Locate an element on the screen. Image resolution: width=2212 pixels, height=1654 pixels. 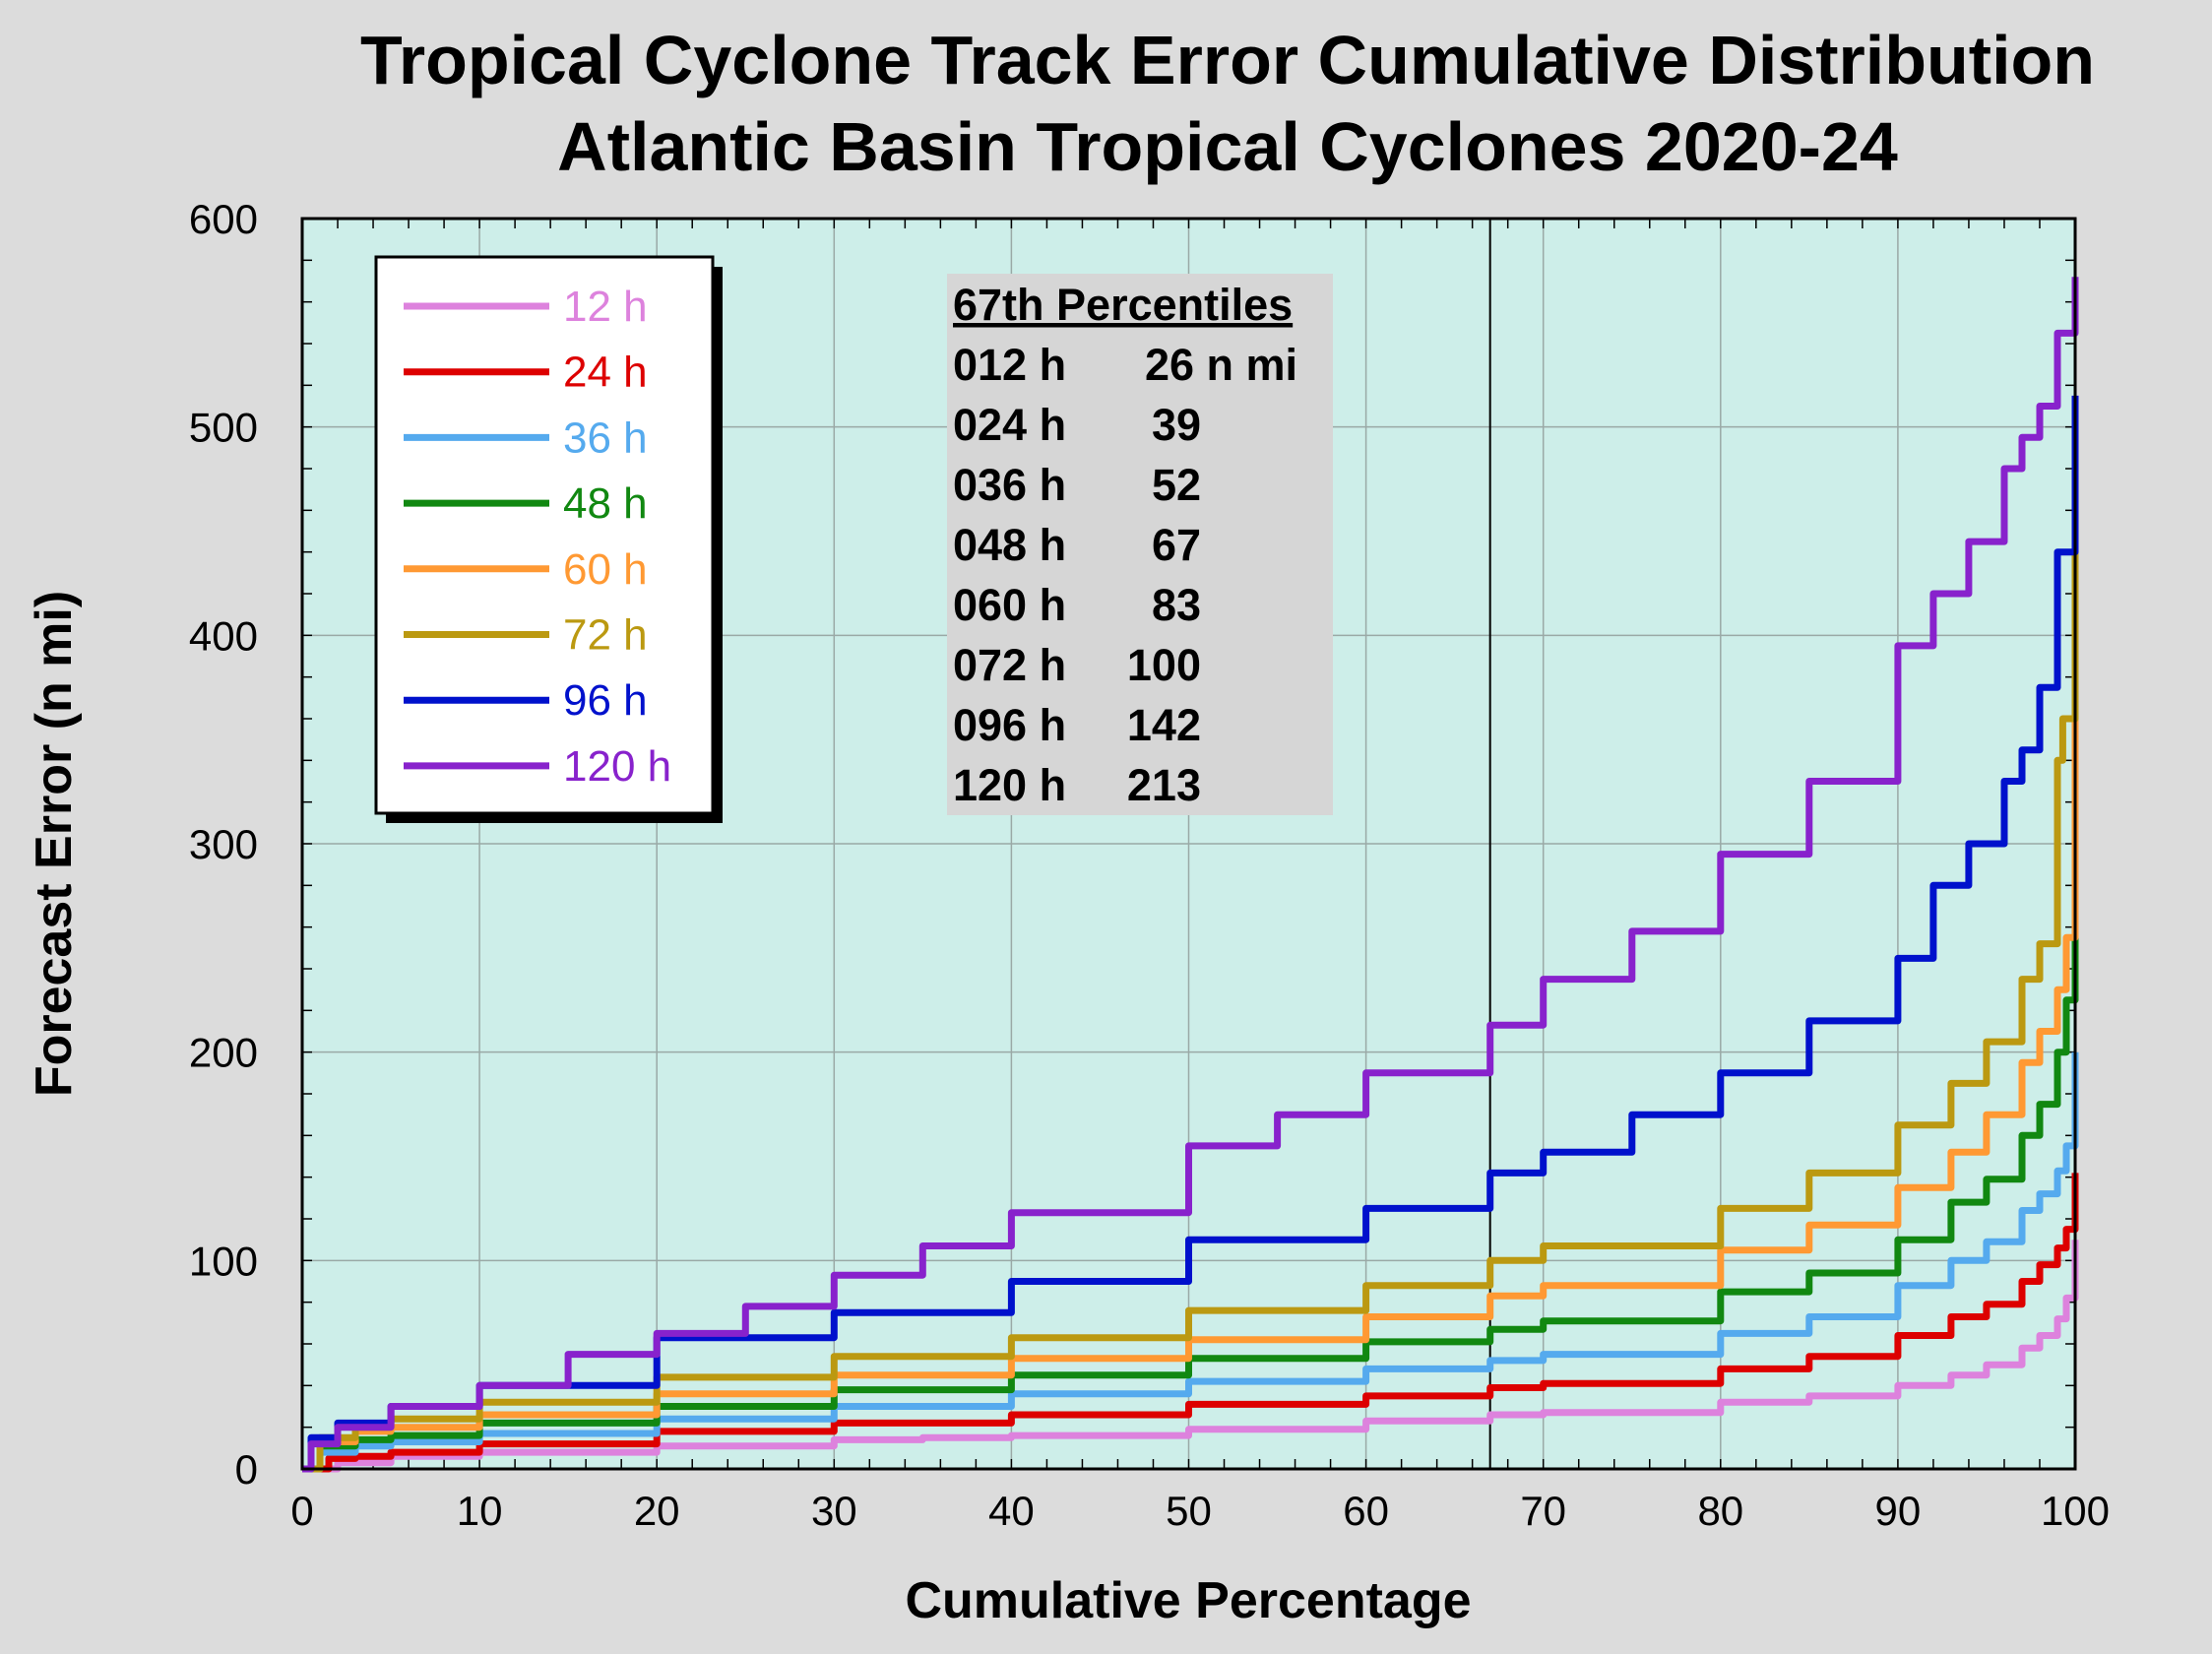
percentile-lead-time: 120 h is located at coordinates (1009, 785).